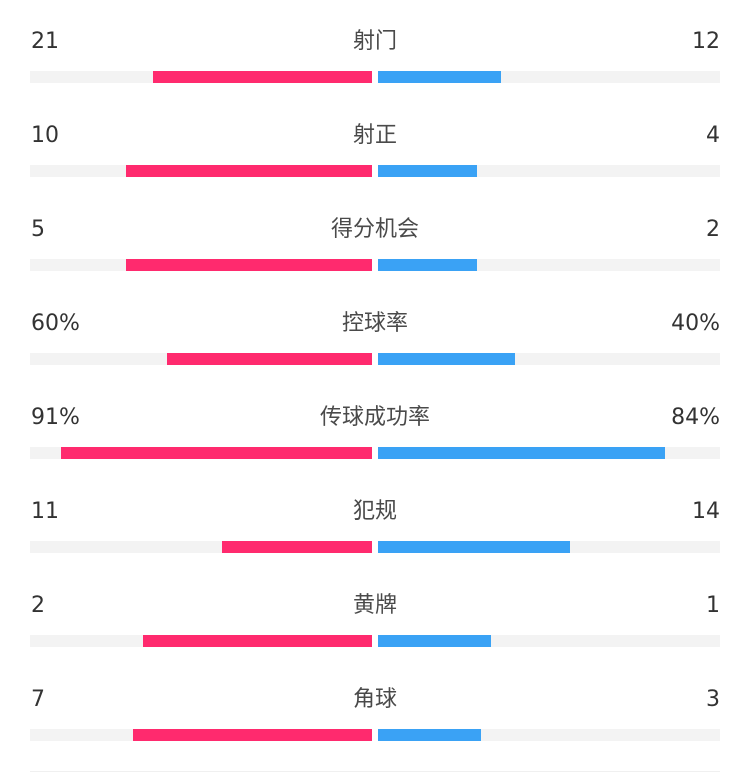  I want to click on stat-row: 5 得分机会 2, so click(375, 237).